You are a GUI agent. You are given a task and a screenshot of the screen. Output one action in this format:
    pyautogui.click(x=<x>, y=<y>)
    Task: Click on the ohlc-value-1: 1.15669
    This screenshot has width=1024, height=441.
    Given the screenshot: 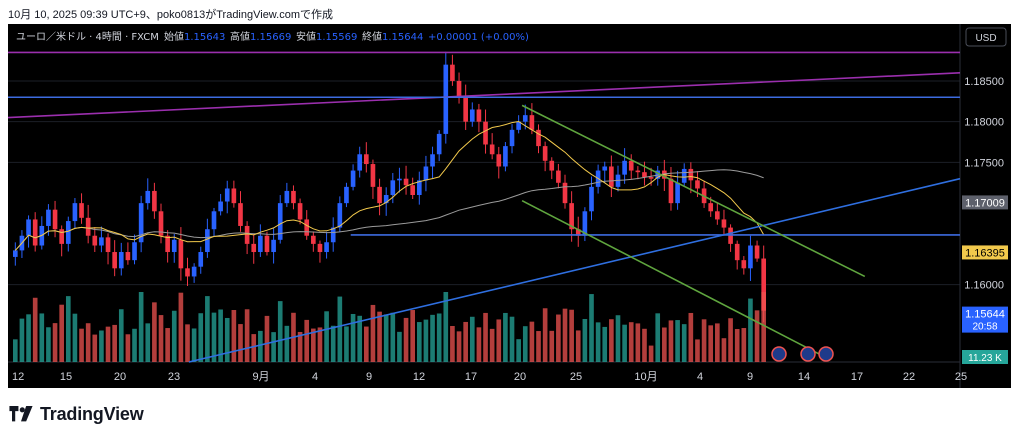 What is the action you would take?
    pyautogui.click(x=270, y=37)
    